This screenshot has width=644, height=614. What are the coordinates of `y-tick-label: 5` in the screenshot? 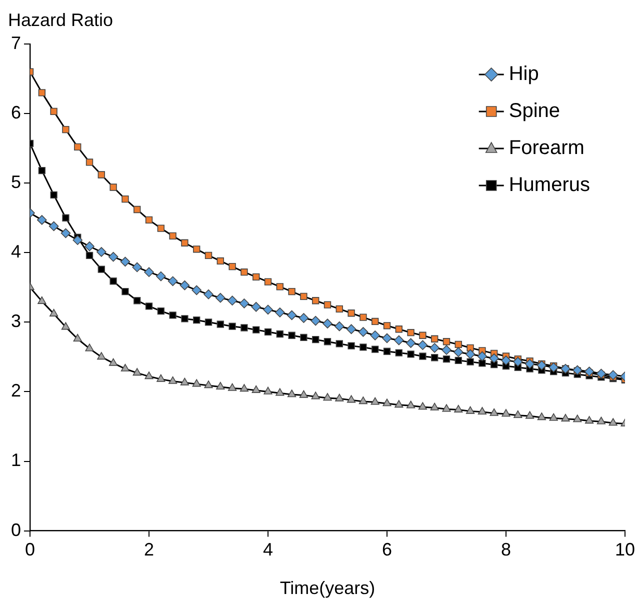 It's located at (16, 182).